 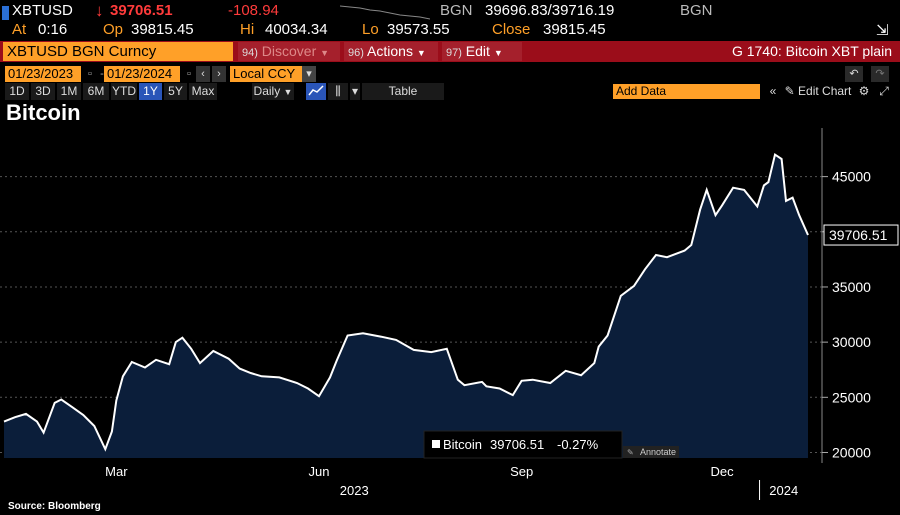 What do you see at coordinates (17, 91) in the screenshot?
I see `period-button-1d: 1D` at bounding box center [17, 91].